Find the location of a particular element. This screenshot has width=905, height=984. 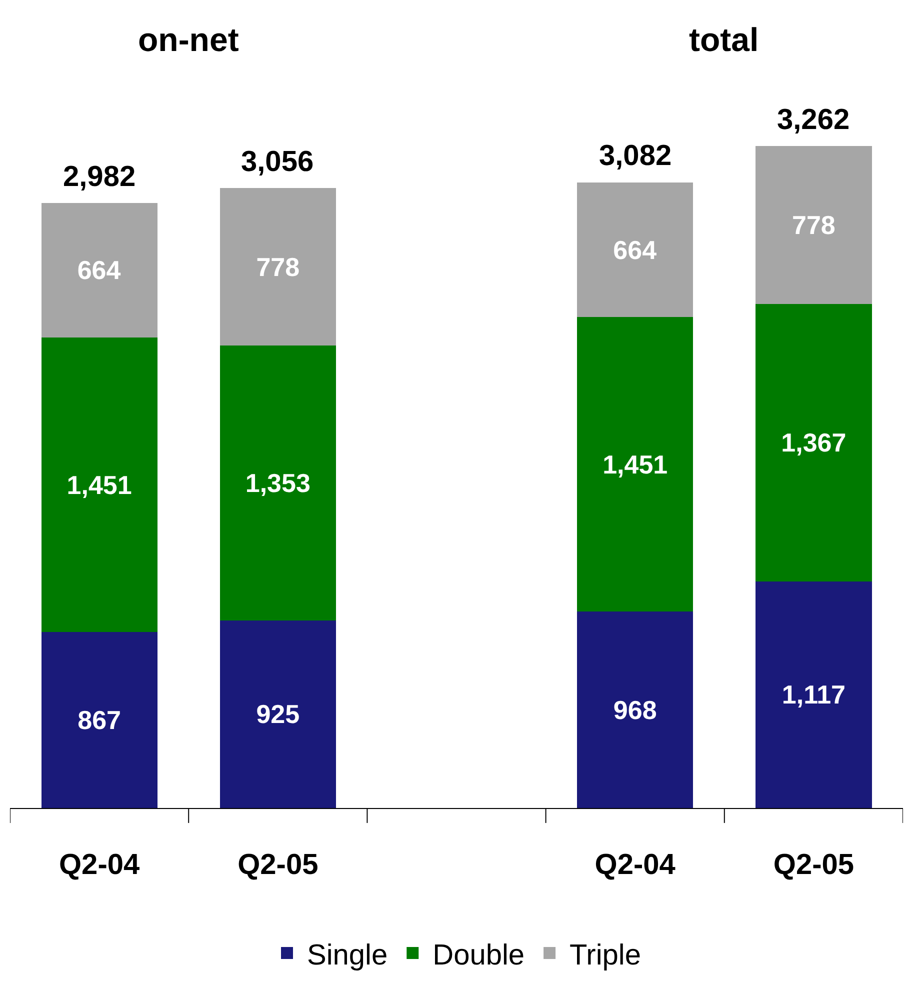

data-label: 968 is located at coordinates (635, 709).